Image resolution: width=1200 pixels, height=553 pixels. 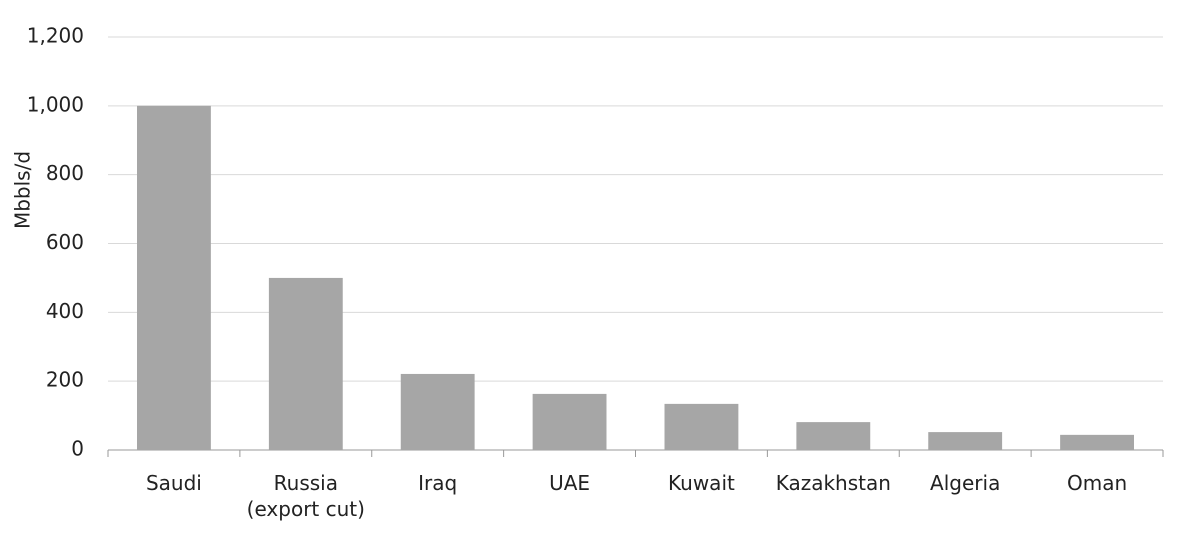 What do you see at coordinates (65, 380) in the screenshot?
I see `y-tick-label: 200` at bounding box center [65, 380].